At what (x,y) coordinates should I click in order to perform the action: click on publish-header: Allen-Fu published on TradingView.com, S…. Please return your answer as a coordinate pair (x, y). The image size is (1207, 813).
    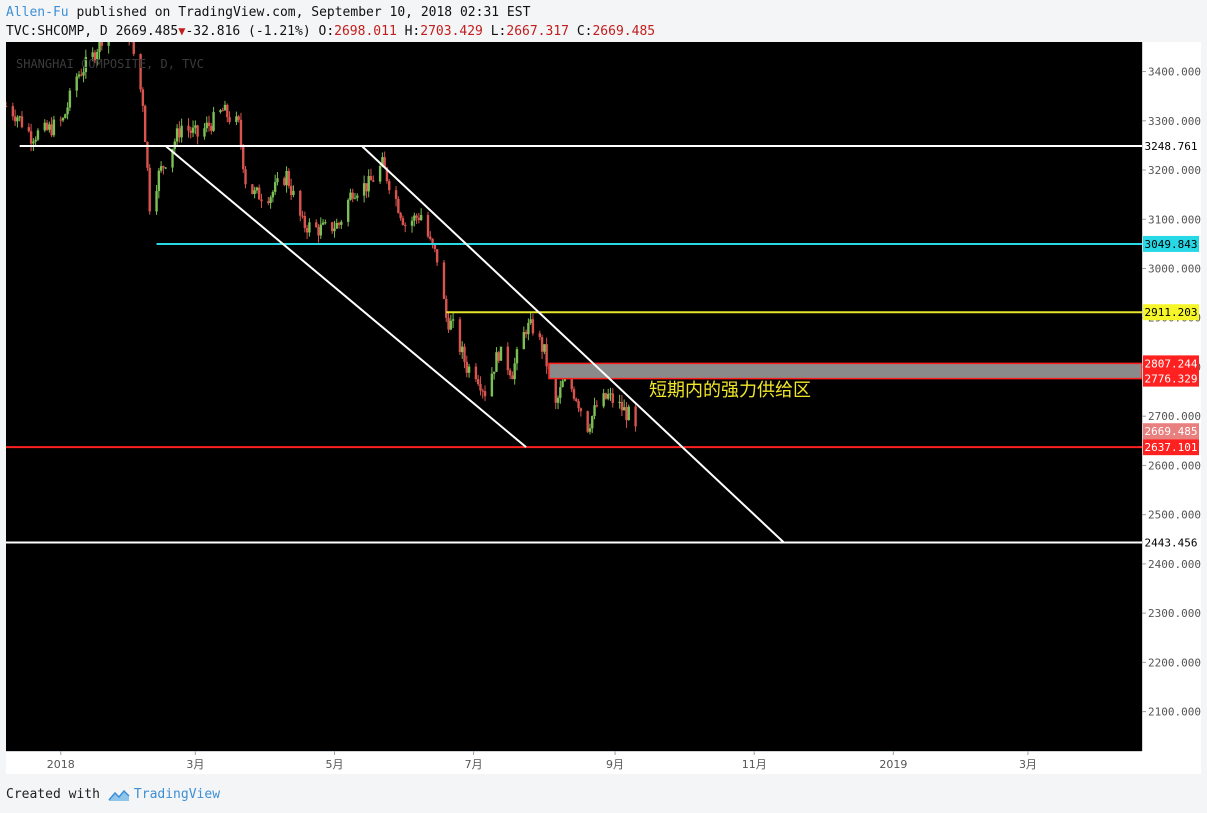
    Looking at the image, I should click on (268, 12).